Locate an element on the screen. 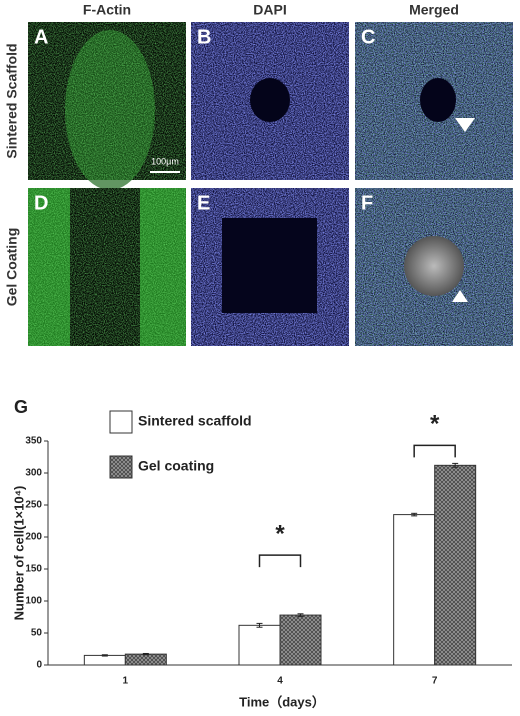 This screenshot has width=520, height=716. y-tick-label: 100 is located at coordinates (33, 601).